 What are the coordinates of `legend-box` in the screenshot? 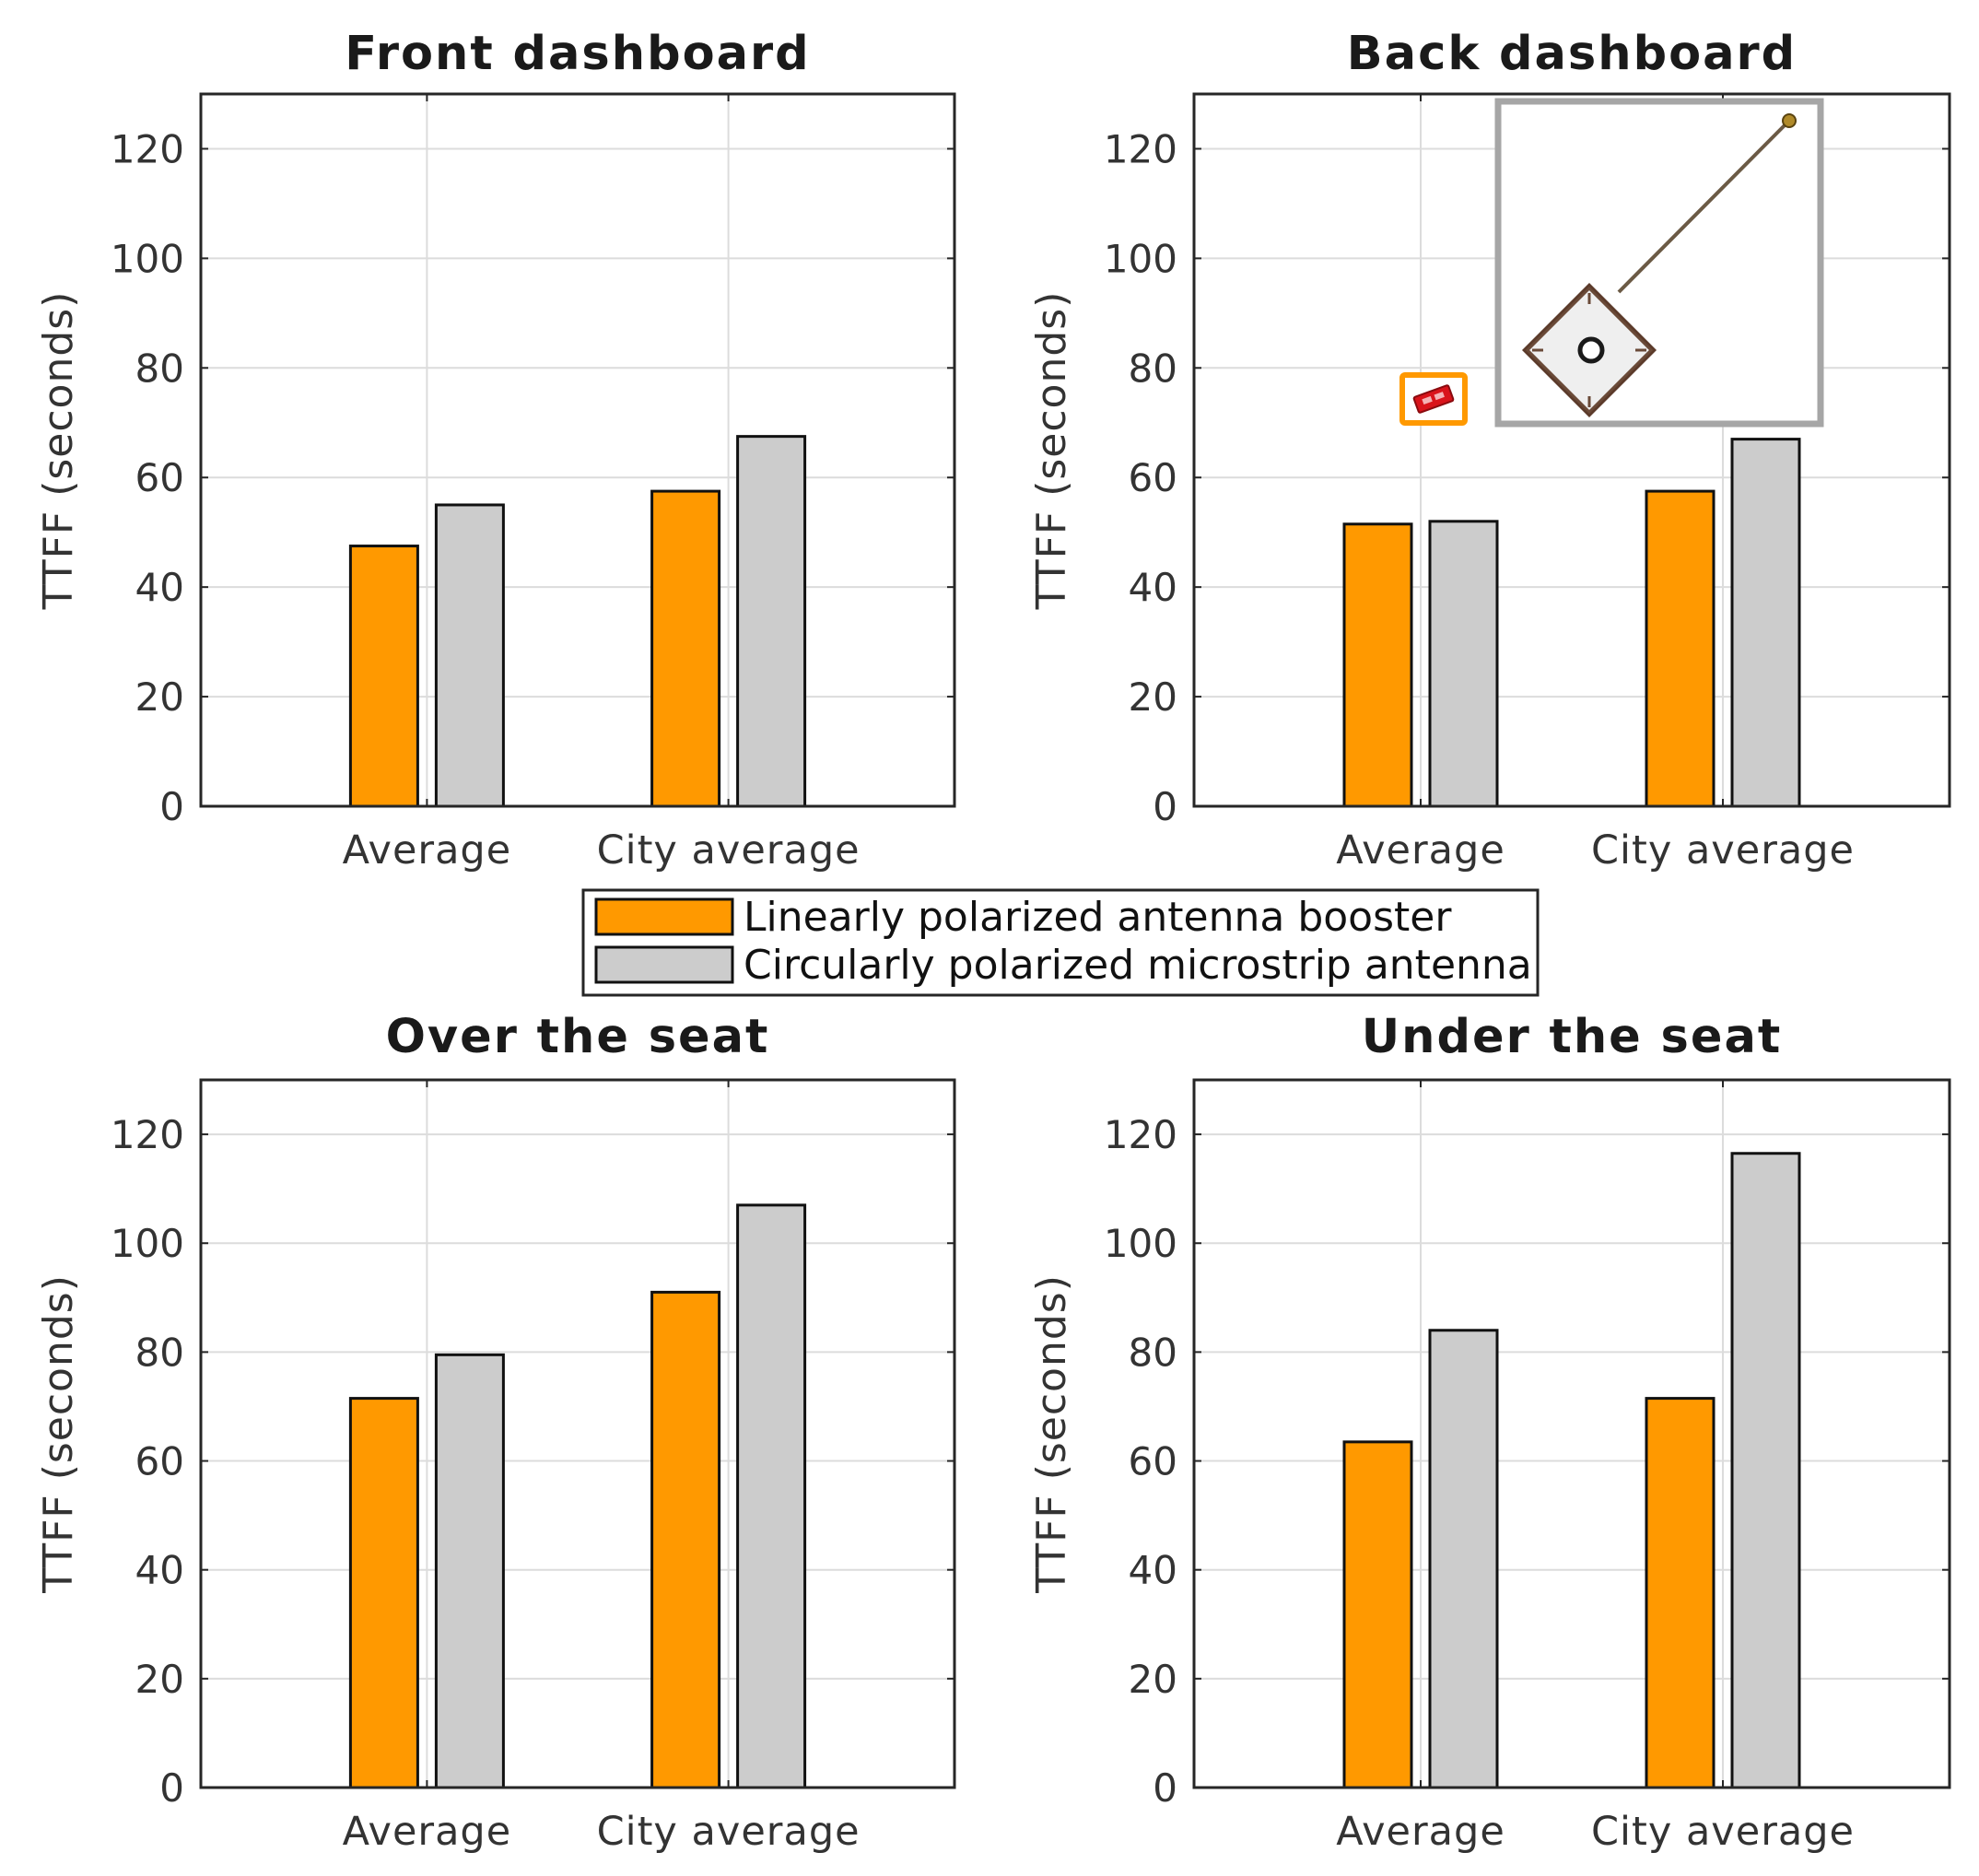 It's located at (1061, 942).